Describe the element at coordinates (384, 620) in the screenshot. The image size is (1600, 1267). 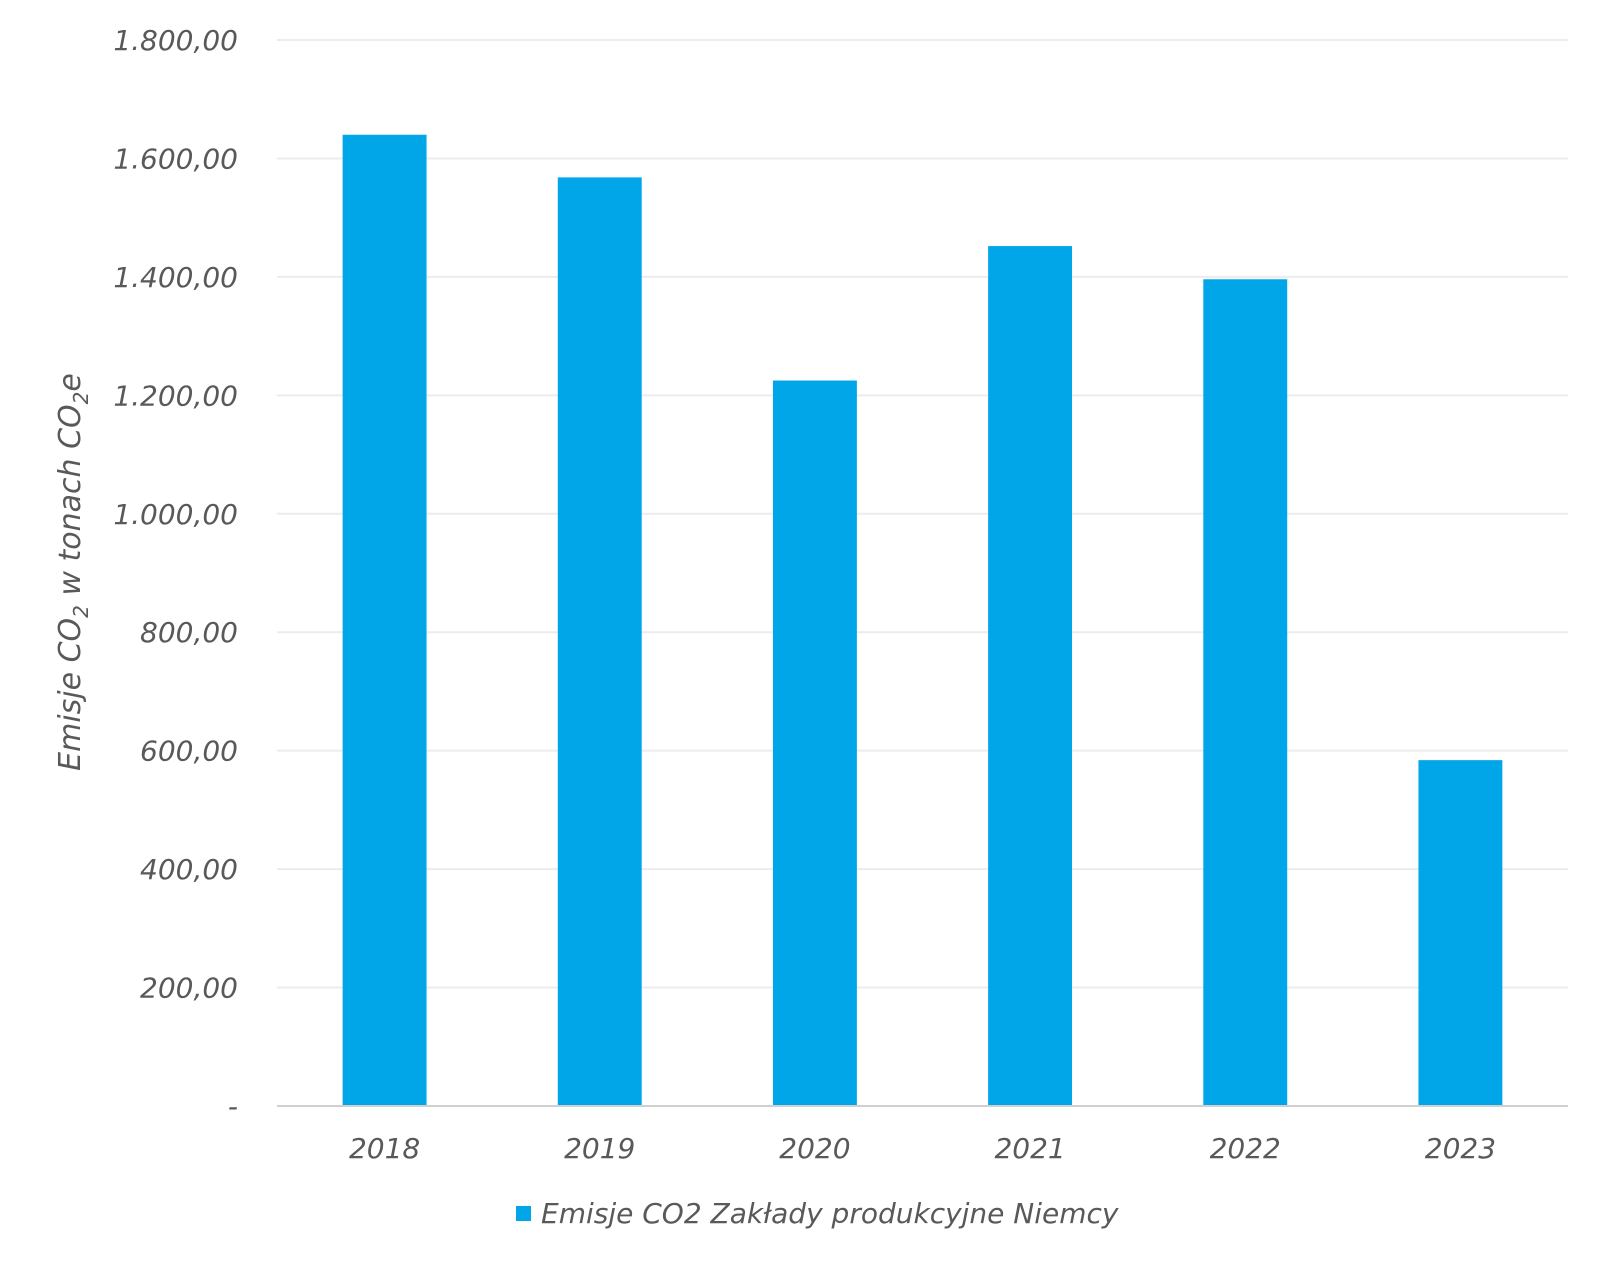
I see `bar-2018` at that location.